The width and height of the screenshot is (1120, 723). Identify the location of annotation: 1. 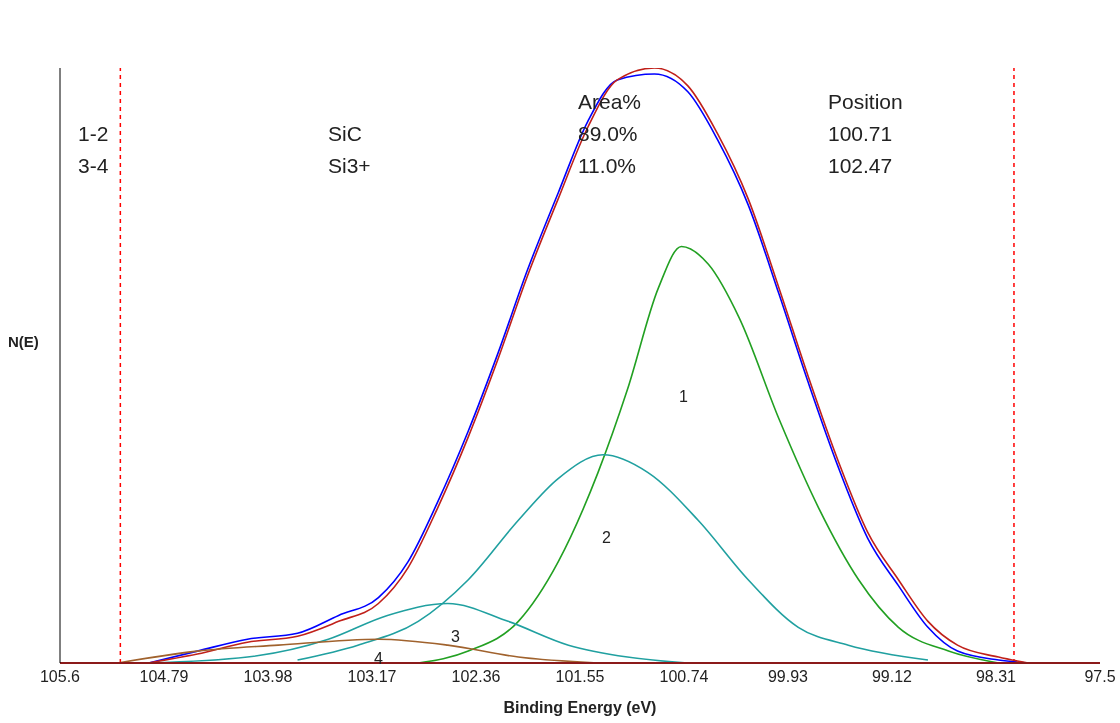
(683, 397).